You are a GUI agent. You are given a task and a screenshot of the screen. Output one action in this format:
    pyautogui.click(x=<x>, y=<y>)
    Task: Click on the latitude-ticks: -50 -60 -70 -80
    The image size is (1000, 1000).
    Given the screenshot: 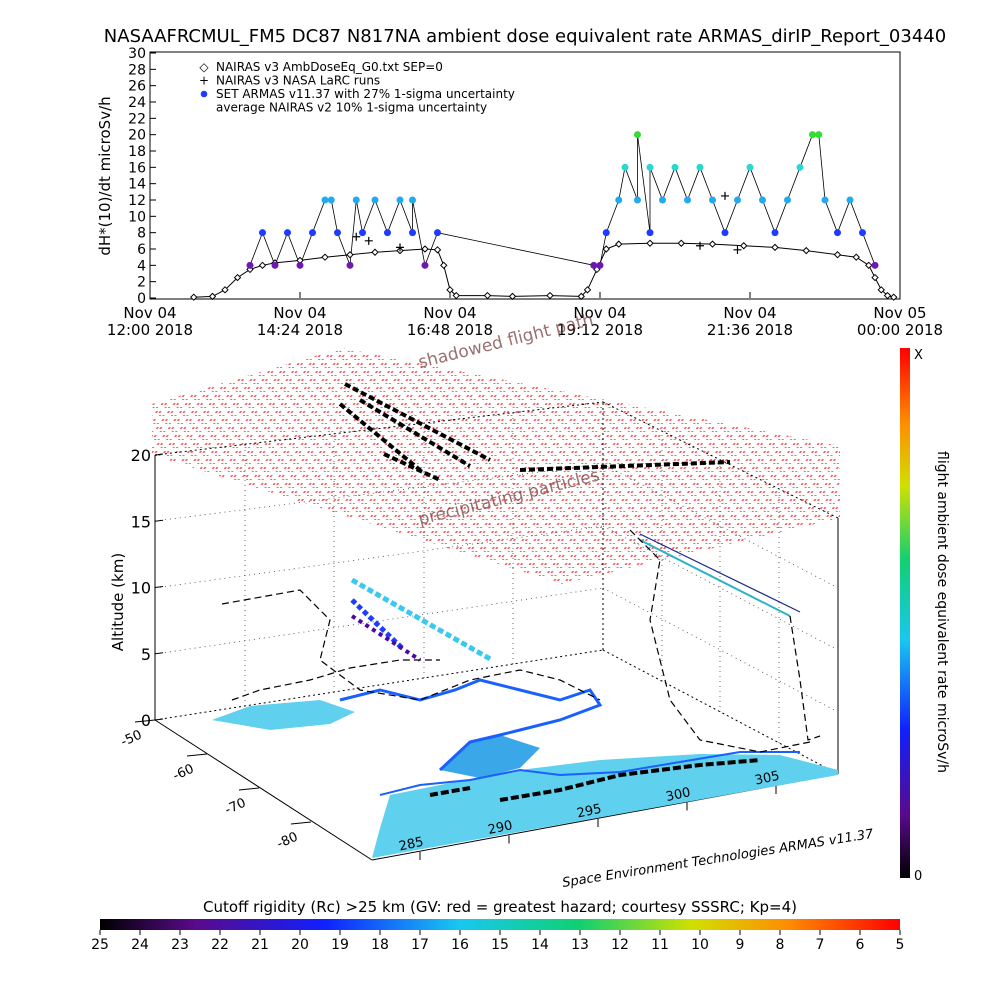 What is the action you would take?
    pyautogui.click(x=215, y=785)
    